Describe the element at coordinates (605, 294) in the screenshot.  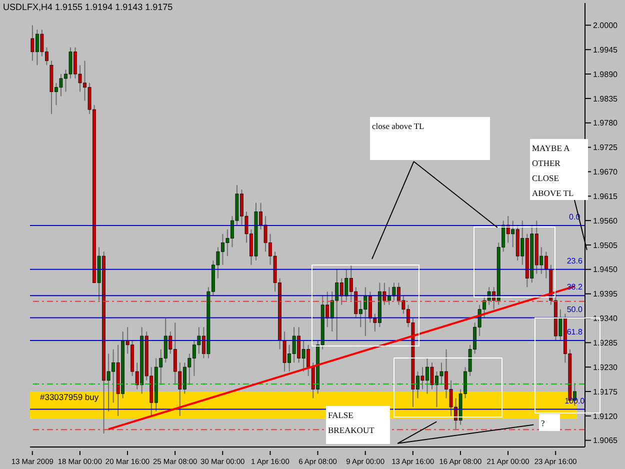
I see `y-tick-label: 1.9395` at that location.